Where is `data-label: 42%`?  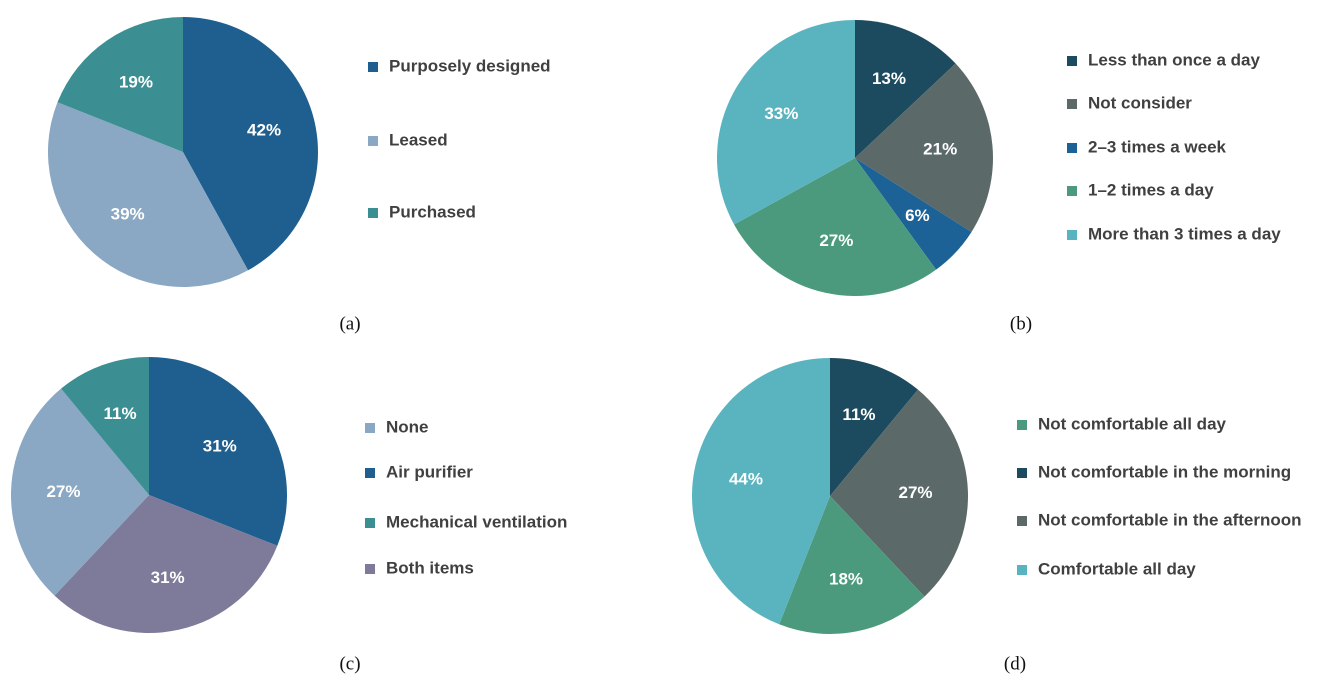 data-label: 42% is located at coordinates (264, 130).